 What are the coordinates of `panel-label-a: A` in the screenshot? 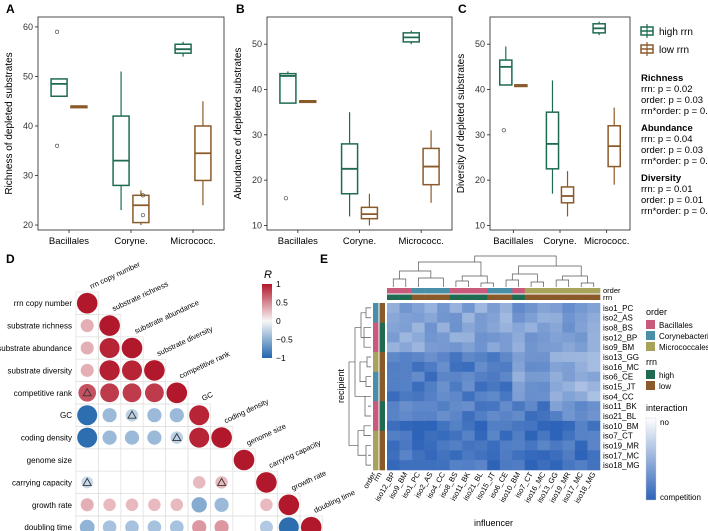 It's located at (10, 9).